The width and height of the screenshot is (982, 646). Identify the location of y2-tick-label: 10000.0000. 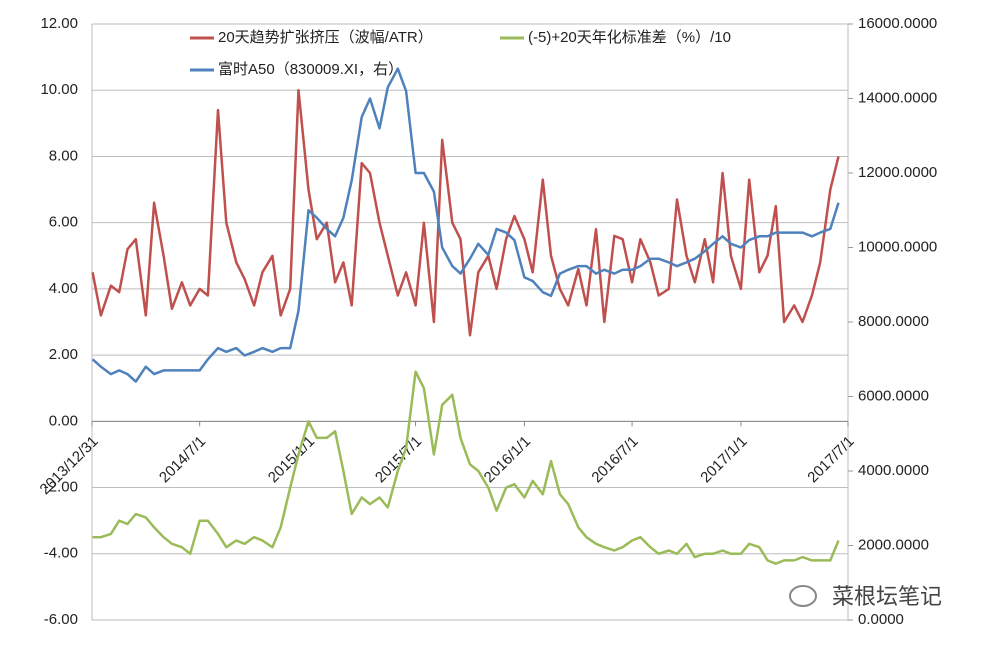
(897, 246).